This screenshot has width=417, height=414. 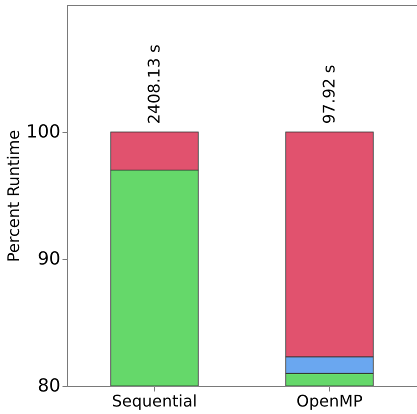 I want to click on annotation: 97.92 s, so click(x=329, y=94).